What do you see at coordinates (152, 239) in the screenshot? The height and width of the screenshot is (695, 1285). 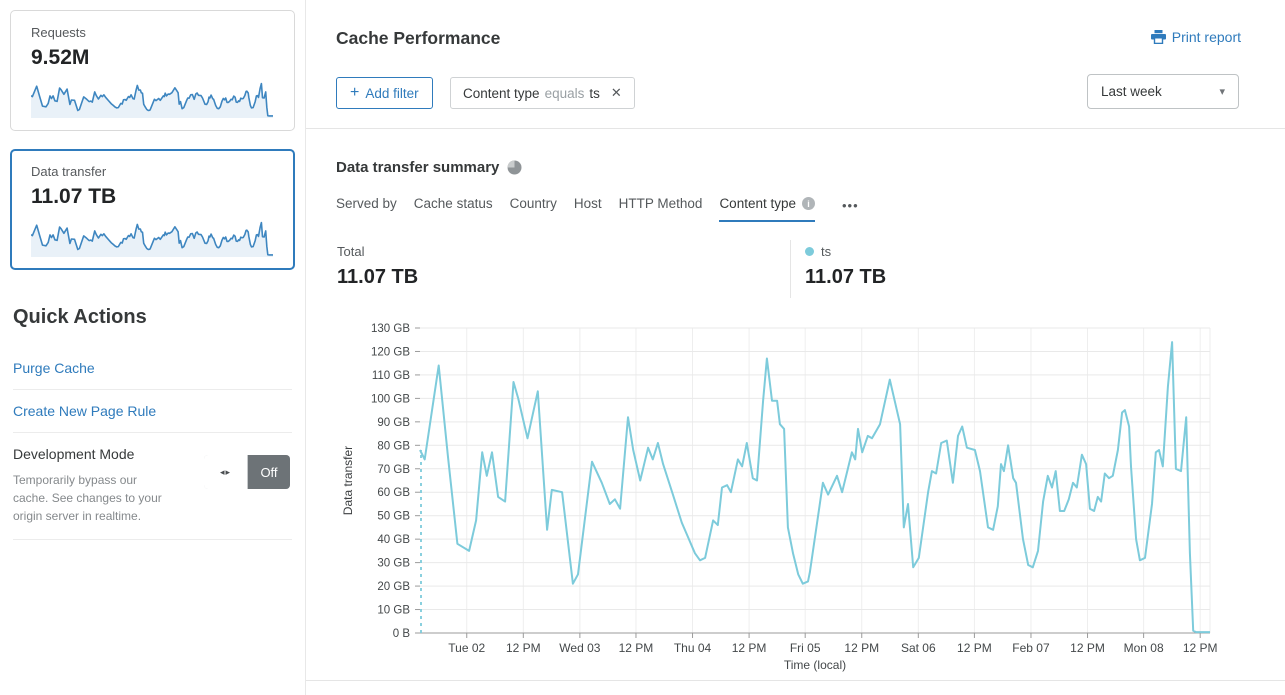 I see `data-transfer-sparkline` at bounding box center [152, 239].